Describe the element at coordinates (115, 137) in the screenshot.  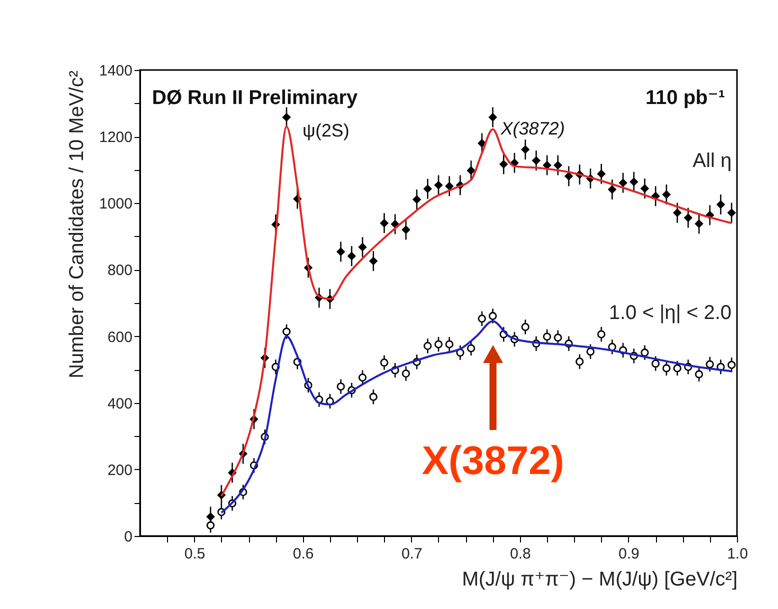
I see `y-tick-label: 1200` at that location.